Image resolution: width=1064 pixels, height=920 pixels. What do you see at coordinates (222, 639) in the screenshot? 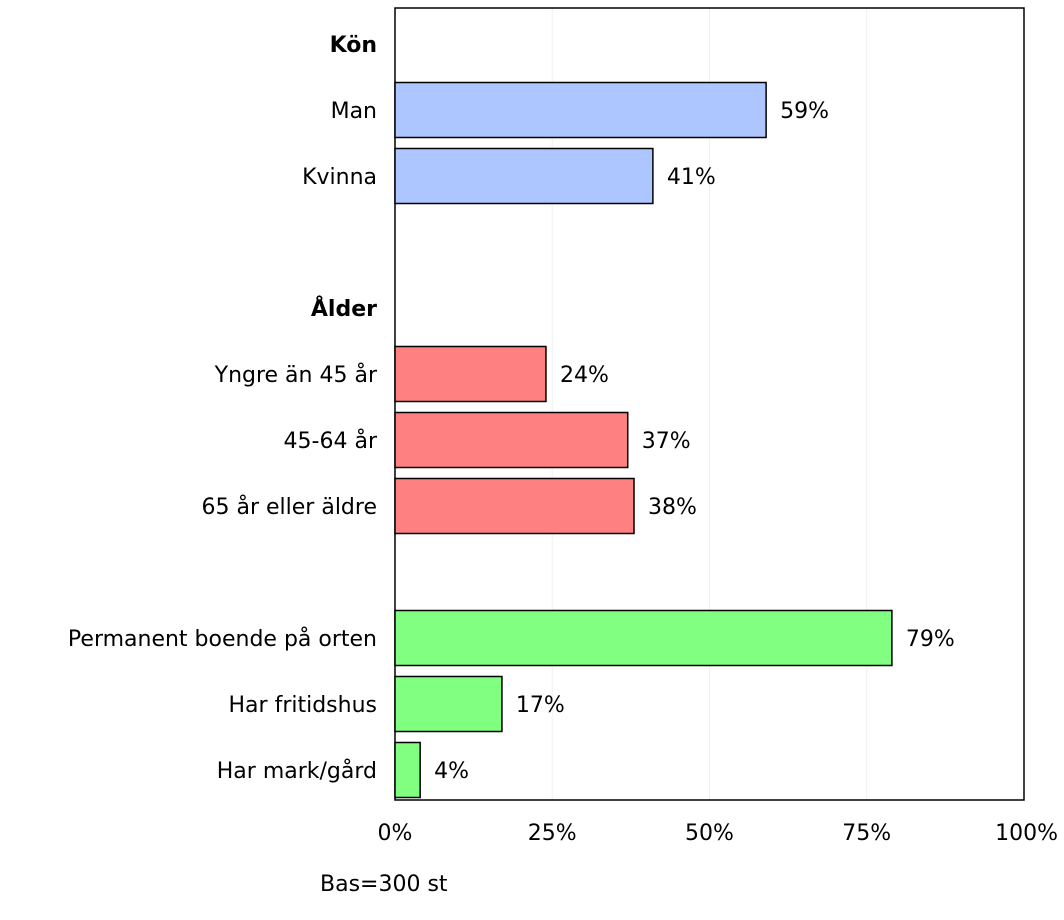
I see `category-label: Permanent boende på orten` at bounding box center [222, 639].